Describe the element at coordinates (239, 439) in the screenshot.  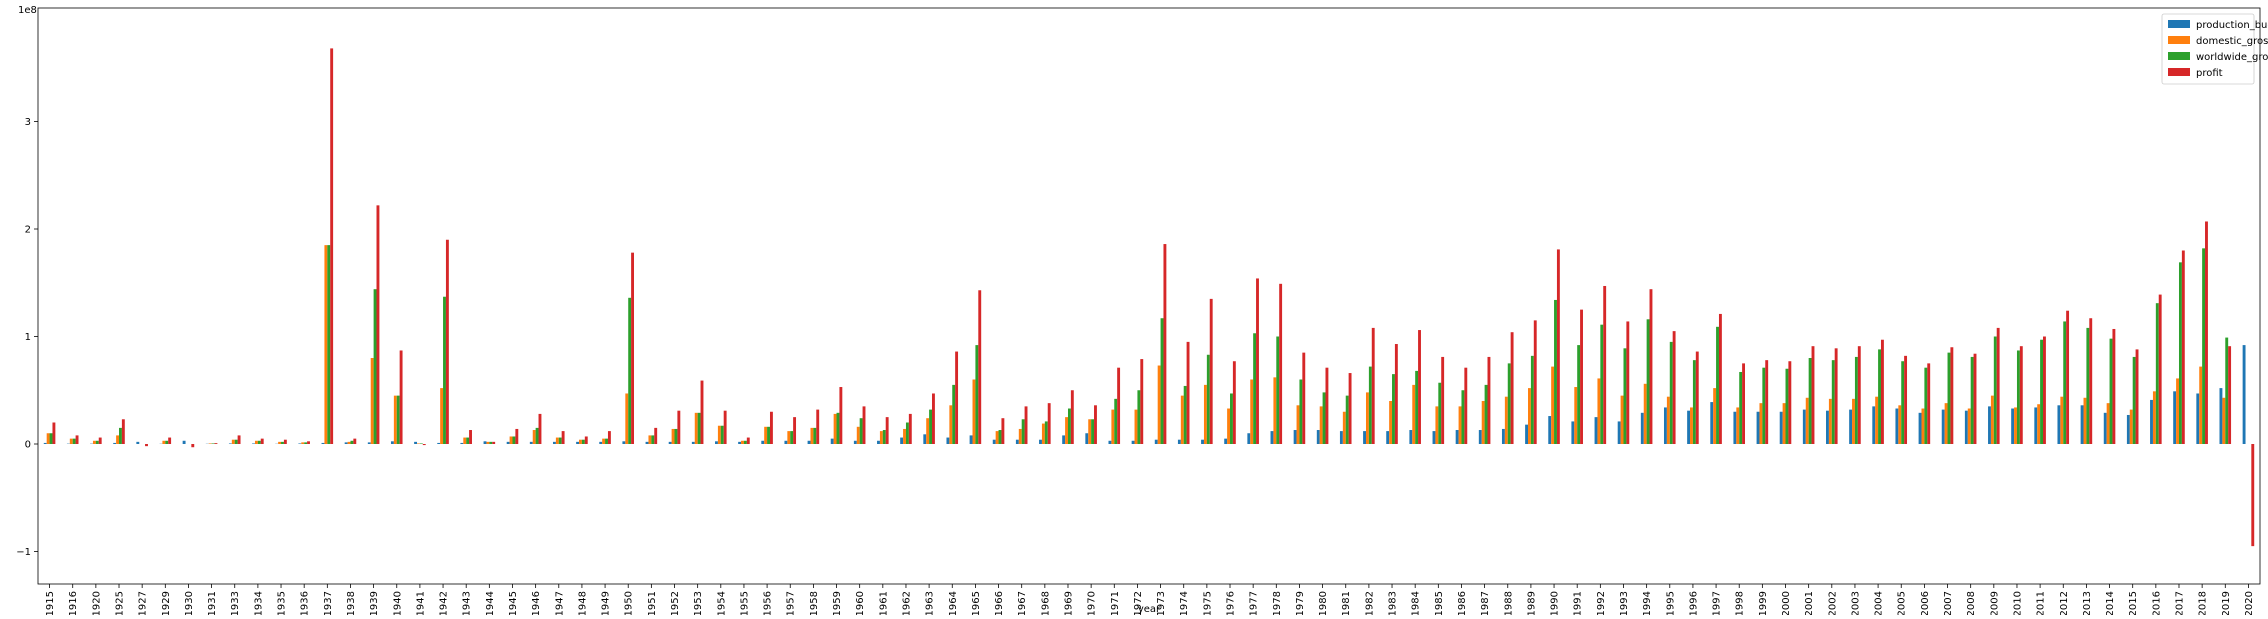
I see `bar-profit-1933` at that location.